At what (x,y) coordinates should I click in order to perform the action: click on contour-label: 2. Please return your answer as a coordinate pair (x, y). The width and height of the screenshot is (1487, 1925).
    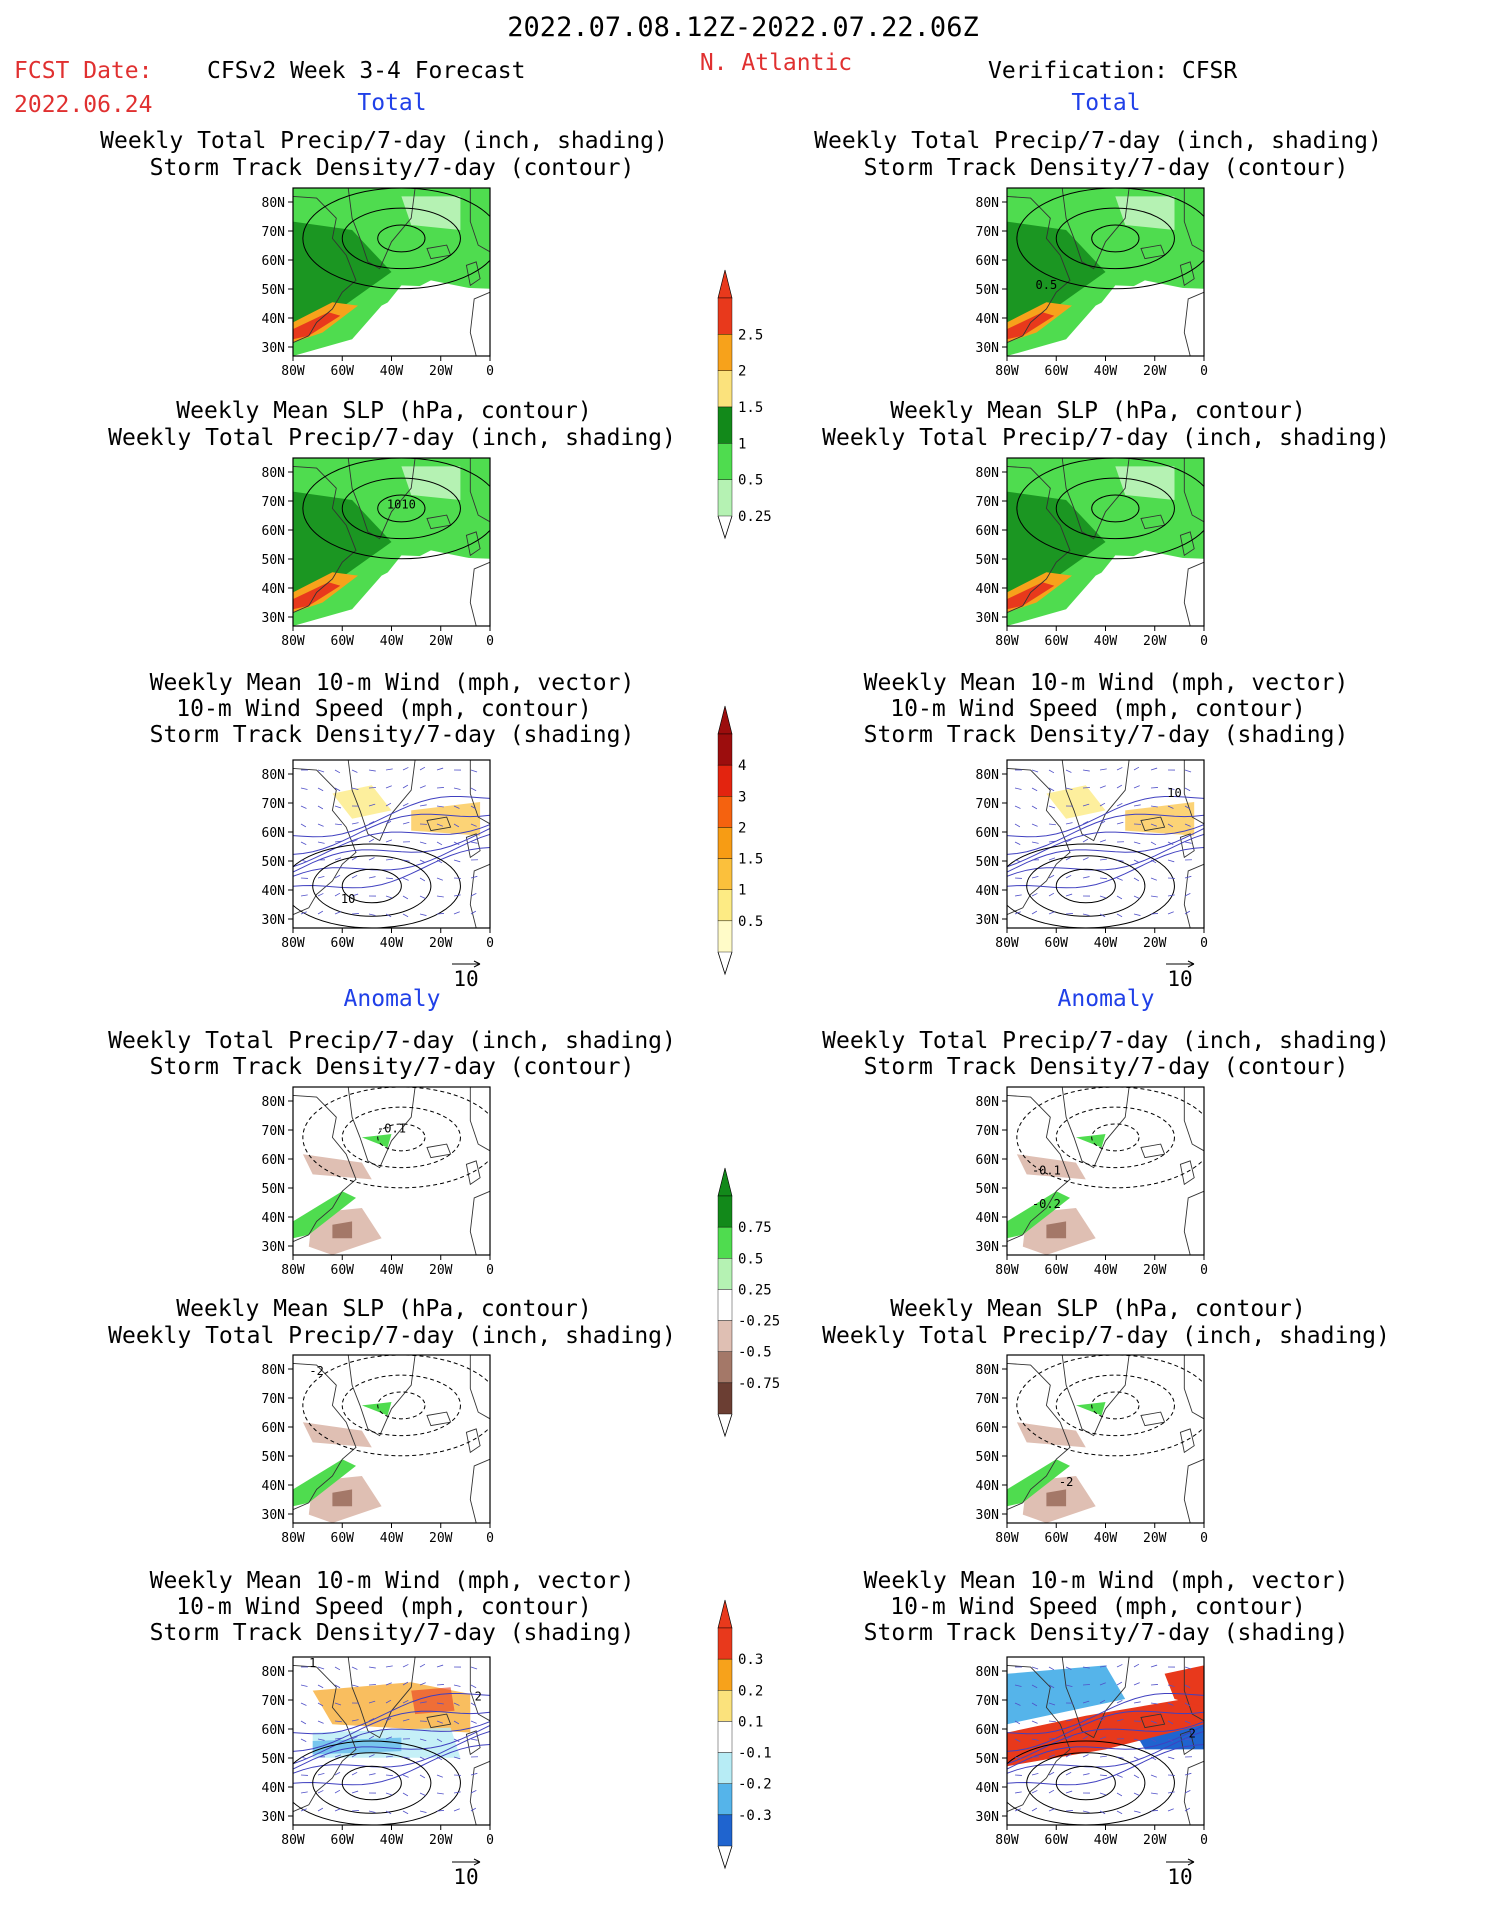
    Looking at the image, I should click on (1192, 1734).